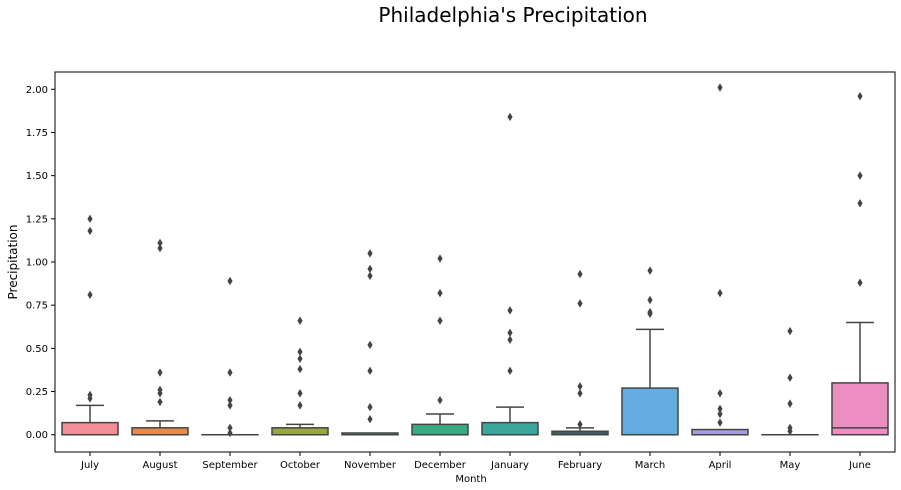 The width and height of the screenshot is (901, 490). Describe the element at coordinates (509, 465) in the screenshot. I see `x-tick-label: January` at that location.